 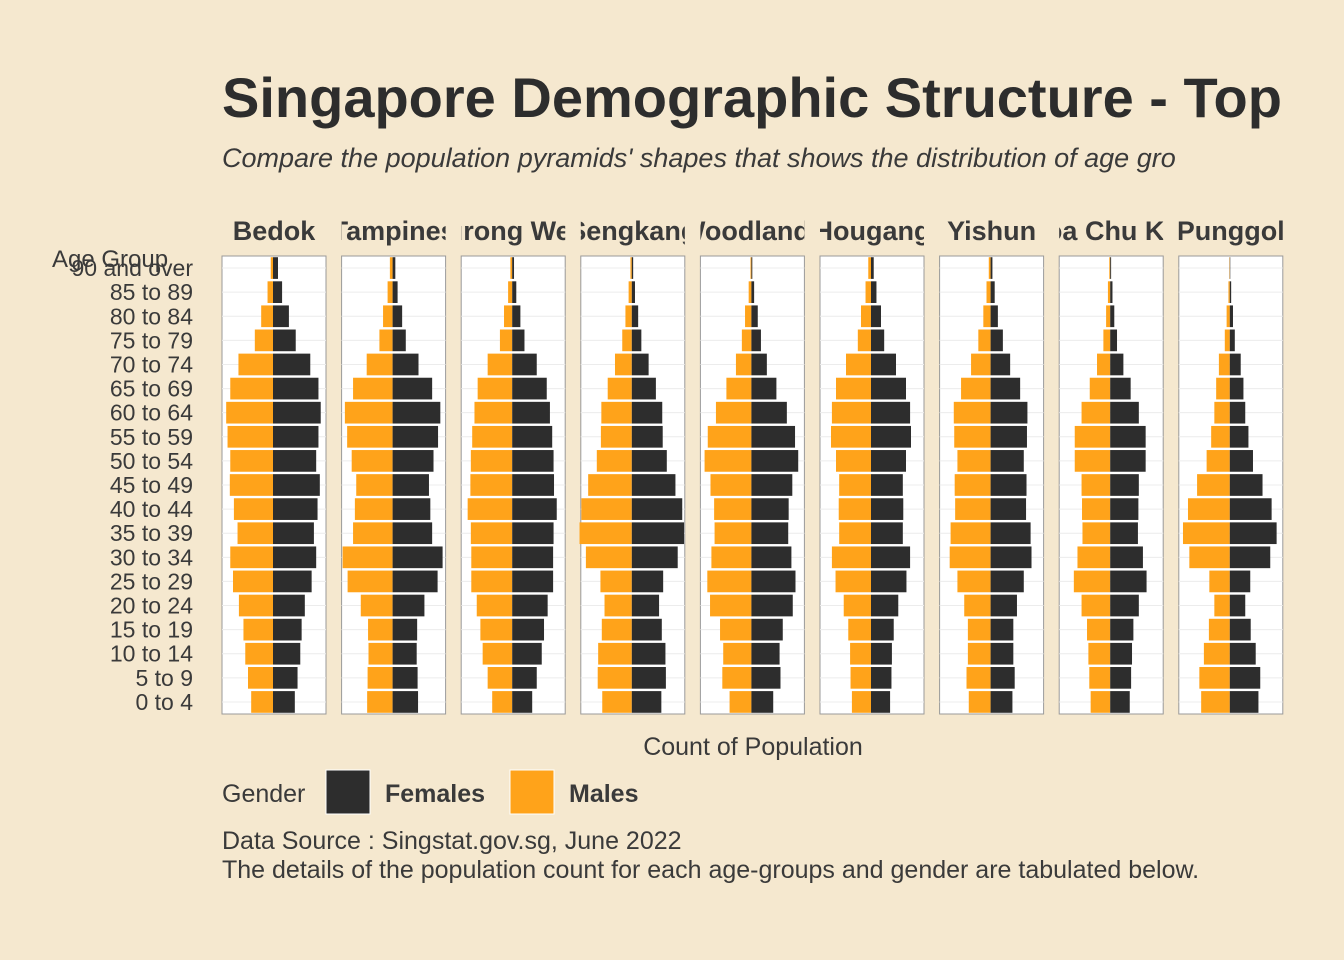 I want to click on y-tick-label: 65 to 69, so click(x=151, y=389).